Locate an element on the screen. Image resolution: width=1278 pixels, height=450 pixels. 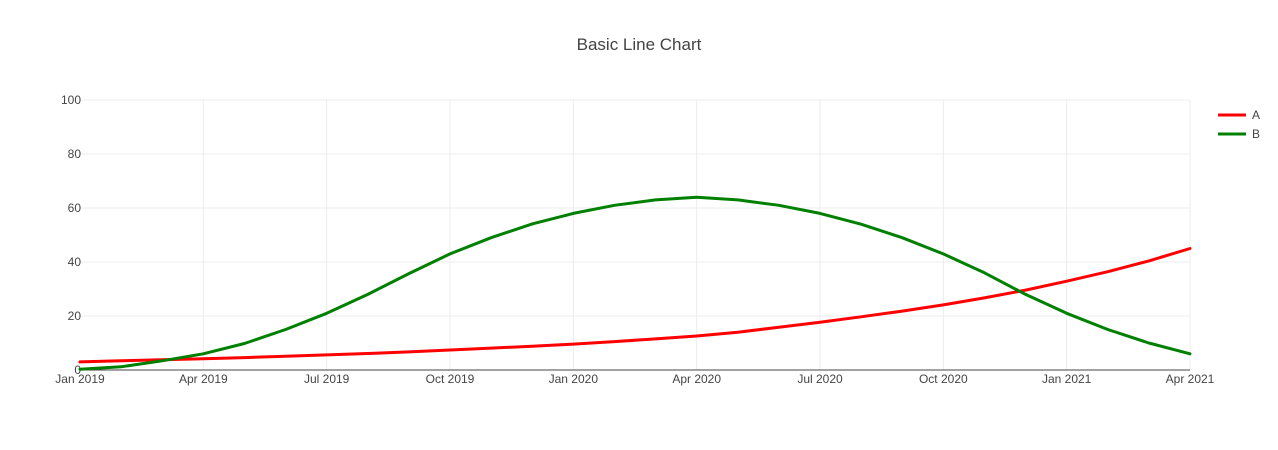
y-tick-label: 40 is located at coordinates (75, 262).